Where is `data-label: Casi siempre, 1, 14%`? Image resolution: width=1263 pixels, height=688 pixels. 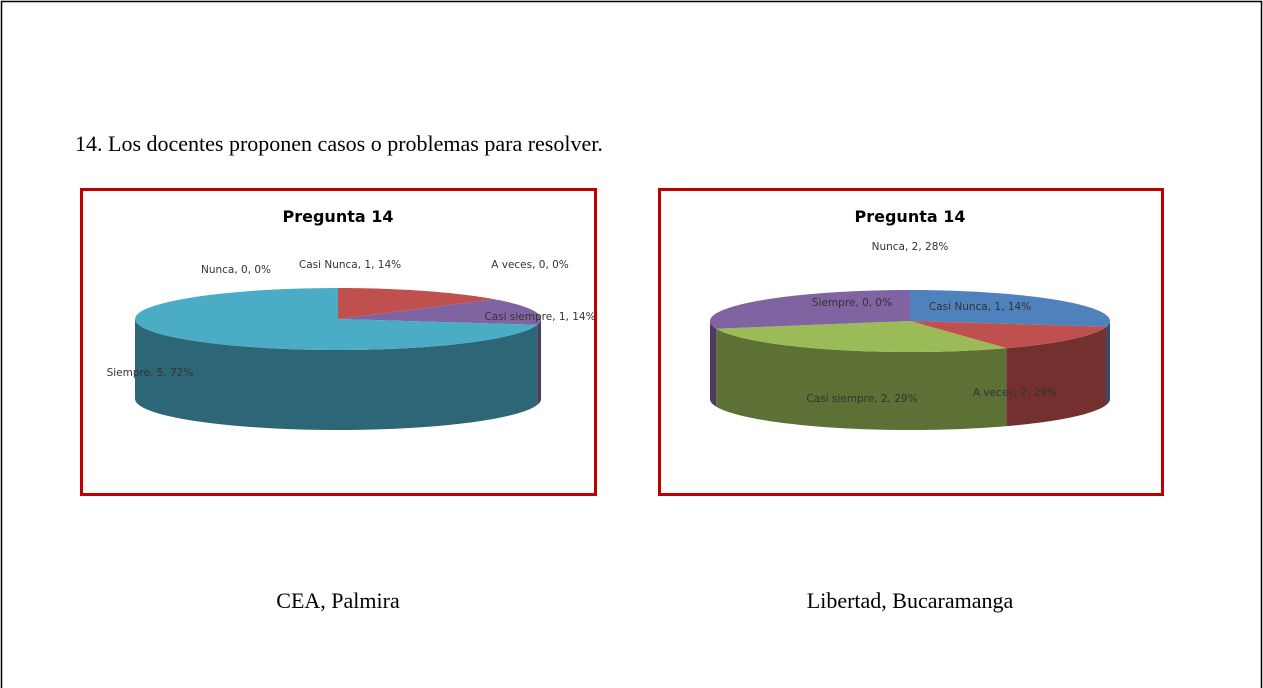 data-label: Casi siempre, 1, 14% is located at coordinates (539, 317).